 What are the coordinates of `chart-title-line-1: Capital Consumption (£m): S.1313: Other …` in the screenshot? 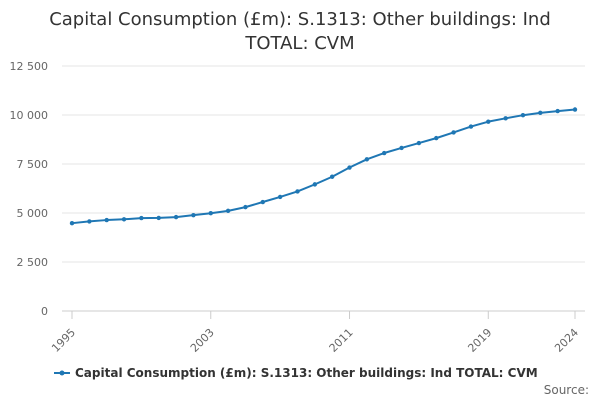 It's located at (300, 19).